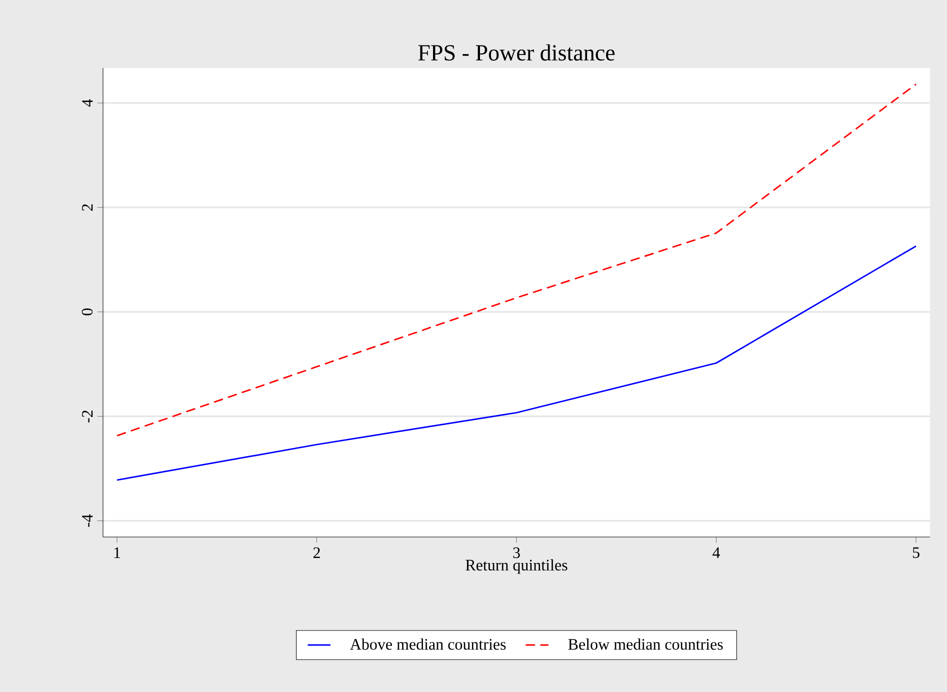 This screenshot has width=947, height=692. Describe the element at coordinates (87, 520) in the screenshot. I see `y-tick-label: -4` at that location.